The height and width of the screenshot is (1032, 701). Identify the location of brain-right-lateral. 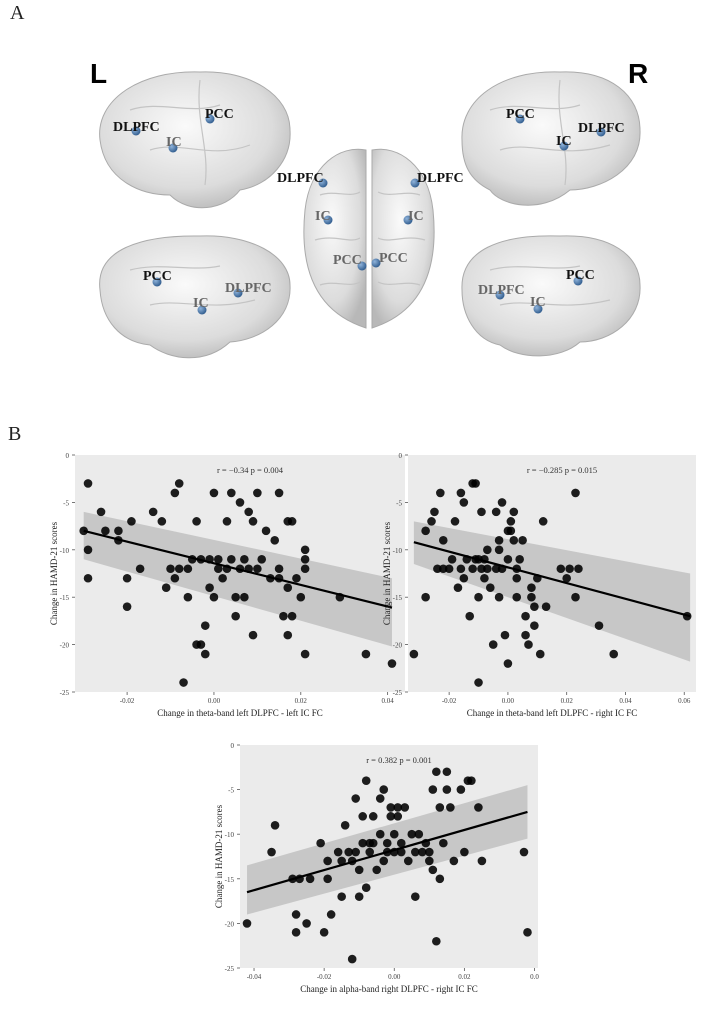
(551, 138).